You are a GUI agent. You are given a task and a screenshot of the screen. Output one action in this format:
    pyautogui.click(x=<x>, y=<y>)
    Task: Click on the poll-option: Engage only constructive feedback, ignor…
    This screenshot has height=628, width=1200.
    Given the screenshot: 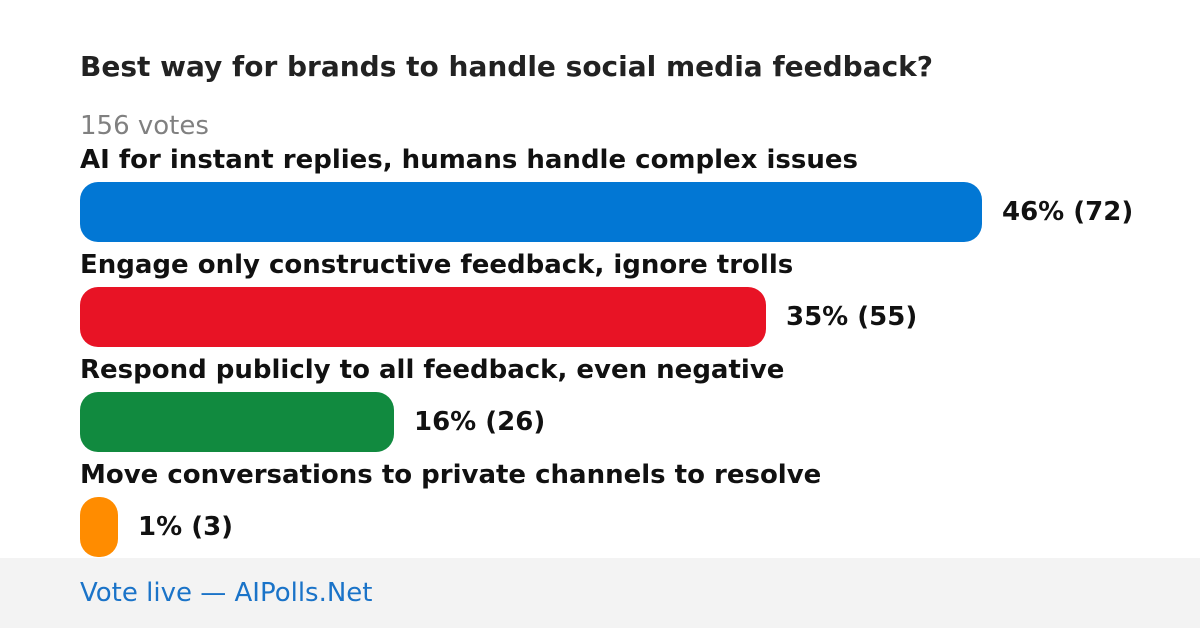 What is the action you would take?
    pyautogui.click(x=630, y=300)
    